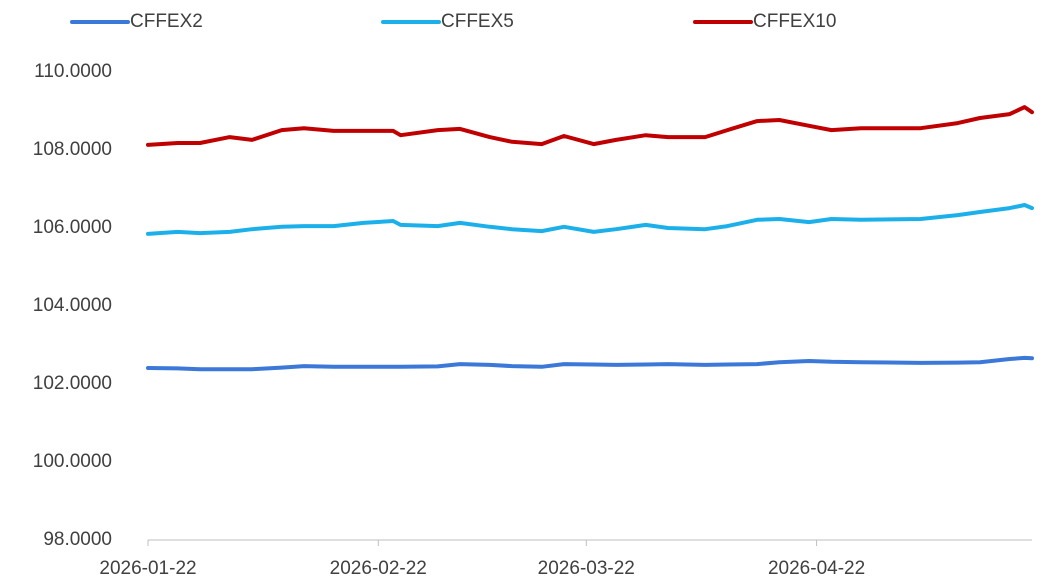 This screenshot has width=1048, height=586. Describe the element at coordinates (166, 21) in the screenshot. I see `legend-label: CFFEX2` at that location.